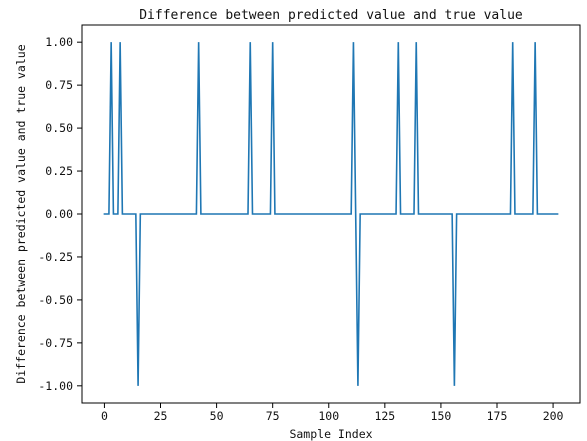  Describe the element at coordinates (59, 42) in the screenshot. I see `y-tick-label: 1.00` at that location.